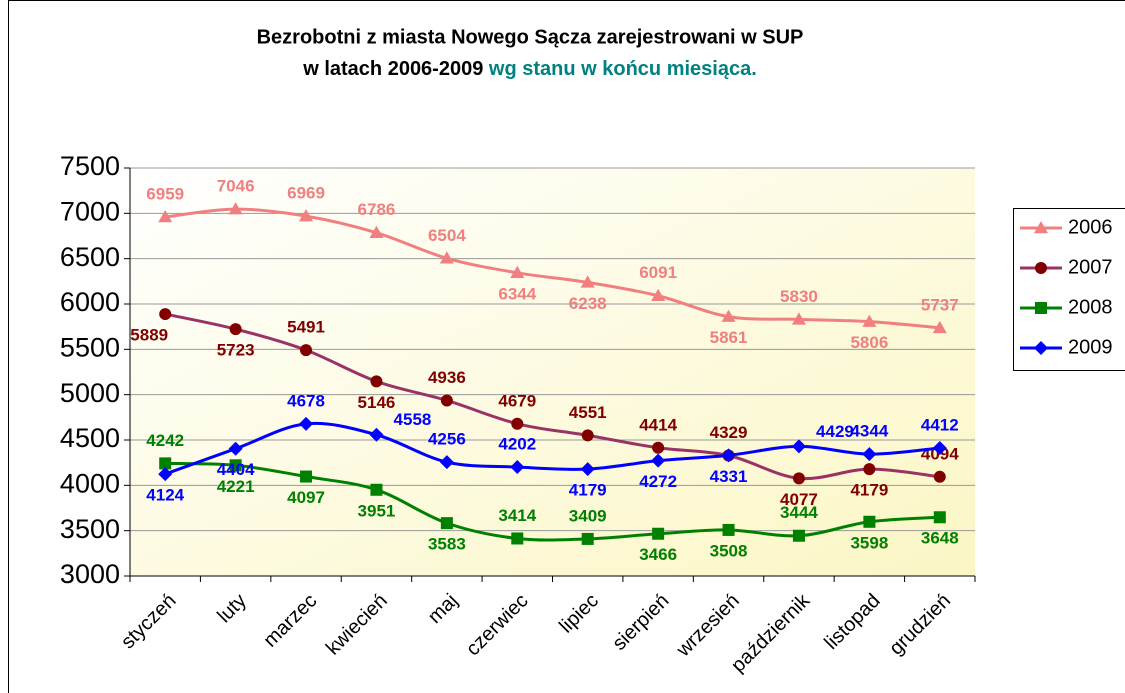 Image resolution: width=1125 pixels, height=693 pixels. I want to click on data-label: 5723, so click(236, 350).